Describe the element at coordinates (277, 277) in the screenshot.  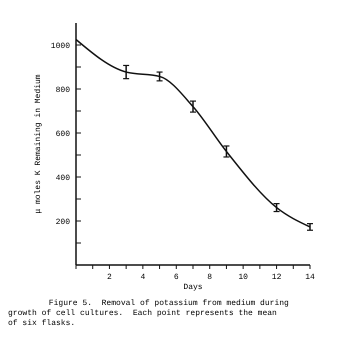
I see `x-tick-label: 12` at that location.